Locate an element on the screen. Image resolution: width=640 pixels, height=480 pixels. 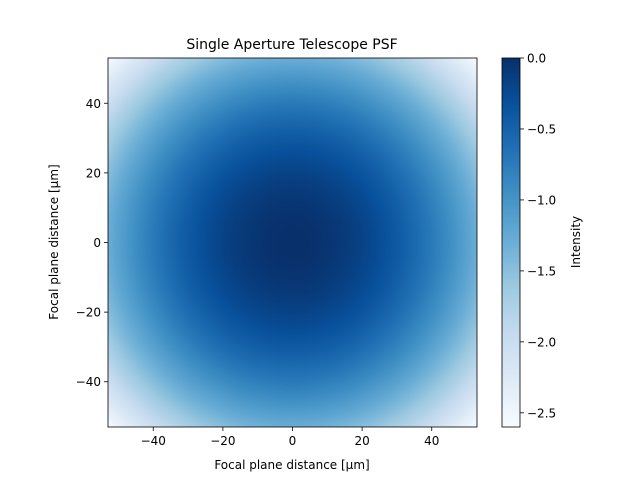
x-tick-label: 0 is located at coordinates (293, 441).